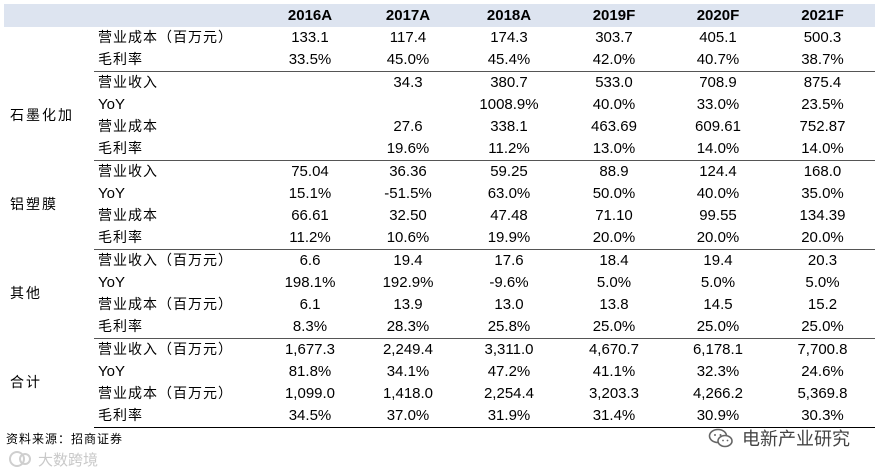 This screenshot has height=473, width=878. I want to click on value-cell: 708.9, so click(718, 82).